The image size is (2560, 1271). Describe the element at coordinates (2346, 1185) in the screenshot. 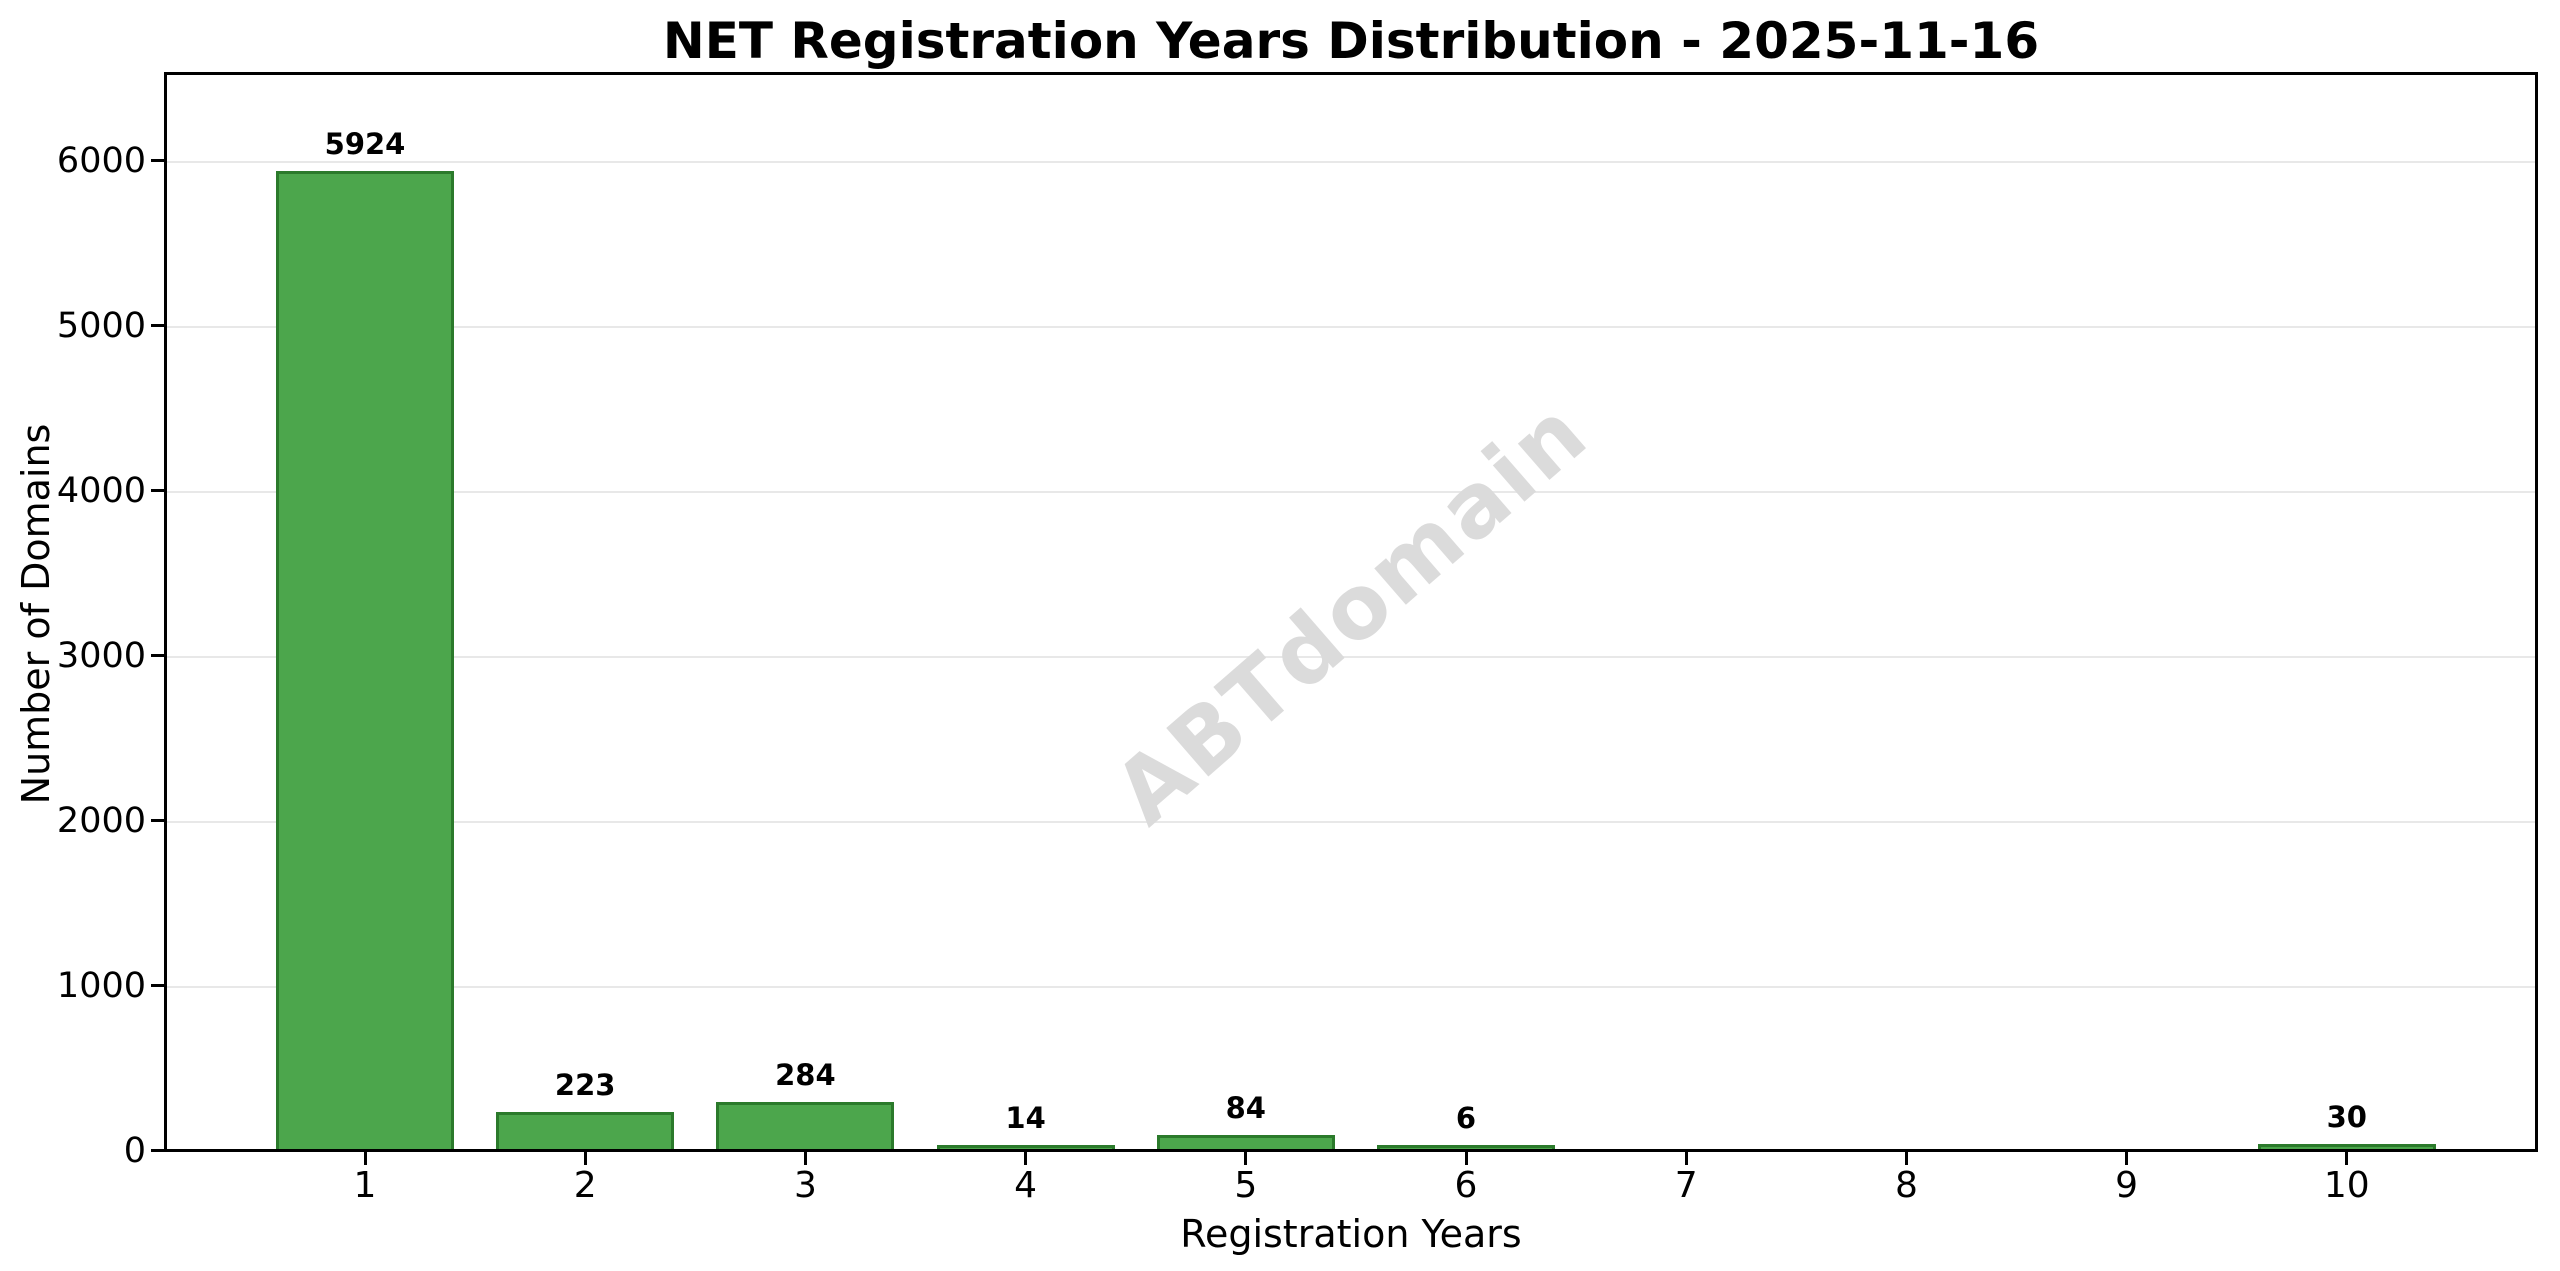

I see `x-tick-label-10: 10` at that location.